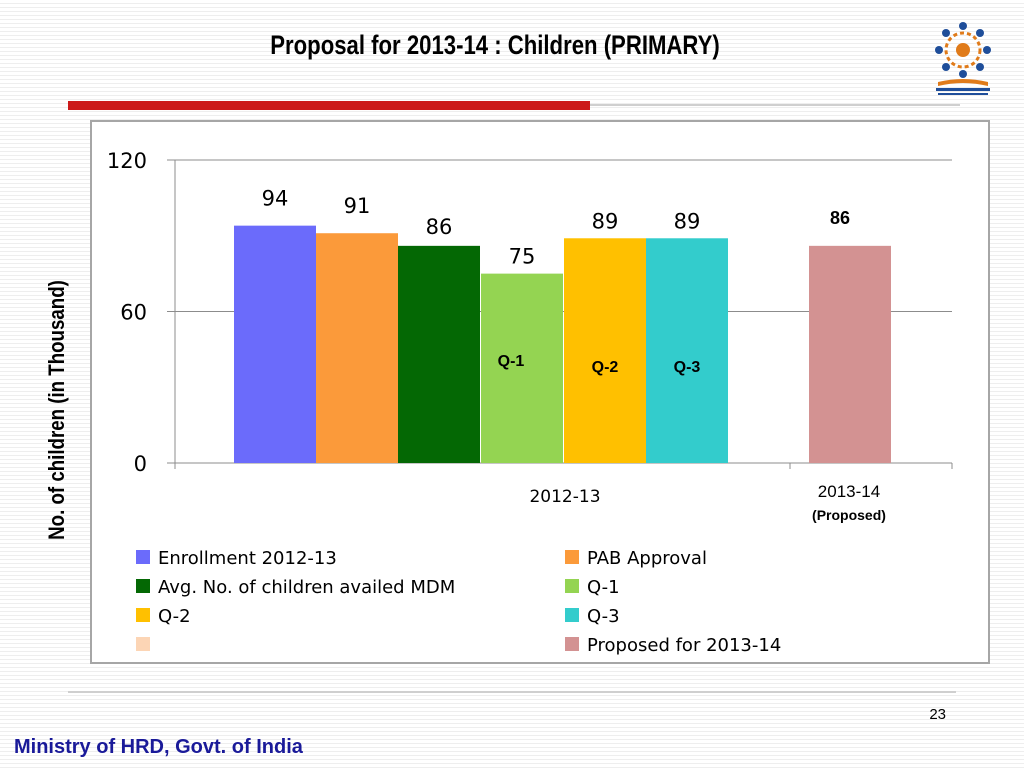 This screenshot has height=768, width=1024. What do you see at coordinates (247, 558) in the screenshot?
I see `legend-label: Enrollment 2012-13` at bounding box center [247, 558].